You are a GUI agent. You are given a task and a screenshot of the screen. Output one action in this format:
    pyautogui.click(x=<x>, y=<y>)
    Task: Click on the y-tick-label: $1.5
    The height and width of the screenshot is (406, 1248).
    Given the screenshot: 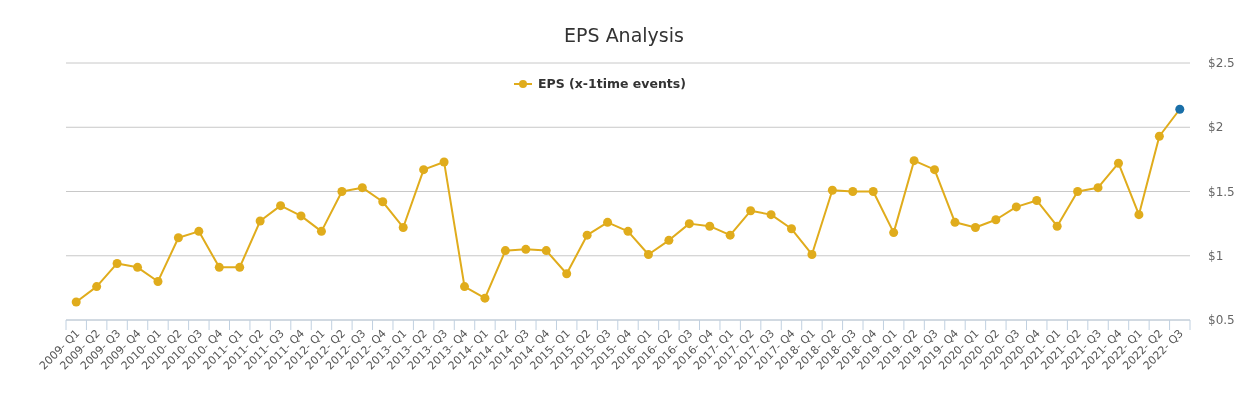 What is the action you would take?
    pyautogui.click(x=1221, y=191)
    